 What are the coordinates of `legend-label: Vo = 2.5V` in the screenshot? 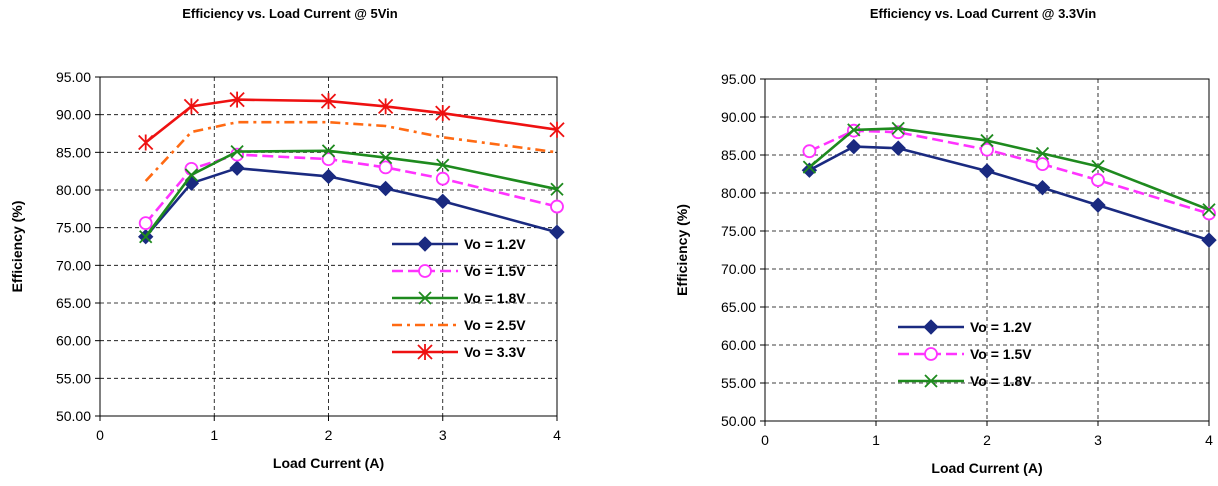 It's located at (495, 325).